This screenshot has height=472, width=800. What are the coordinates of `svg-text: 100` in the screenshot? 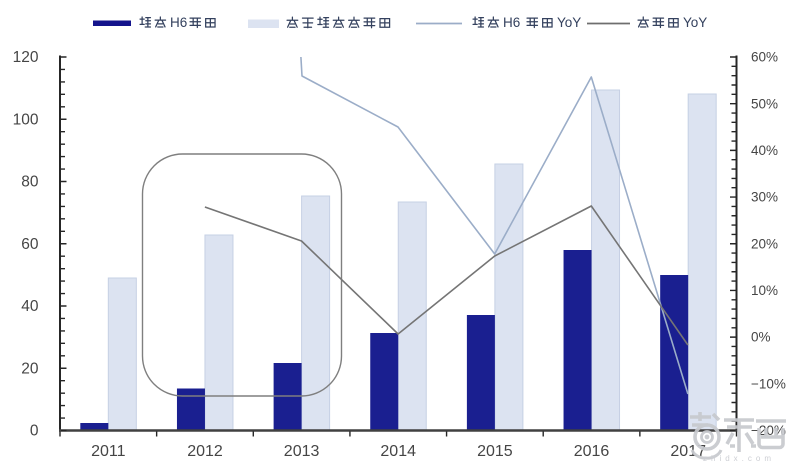 It's located at (26, 119).